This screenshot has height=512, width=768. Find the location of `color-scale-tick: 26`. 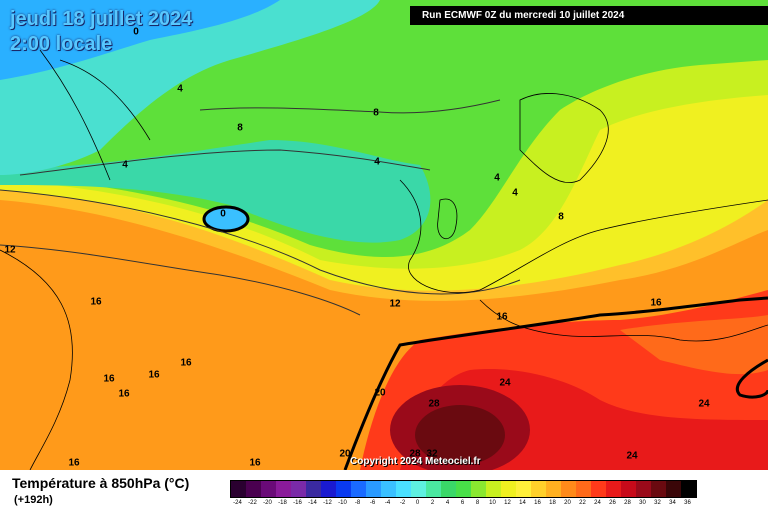

color-scale-tick: 26 is located at coordinates (612, 503).